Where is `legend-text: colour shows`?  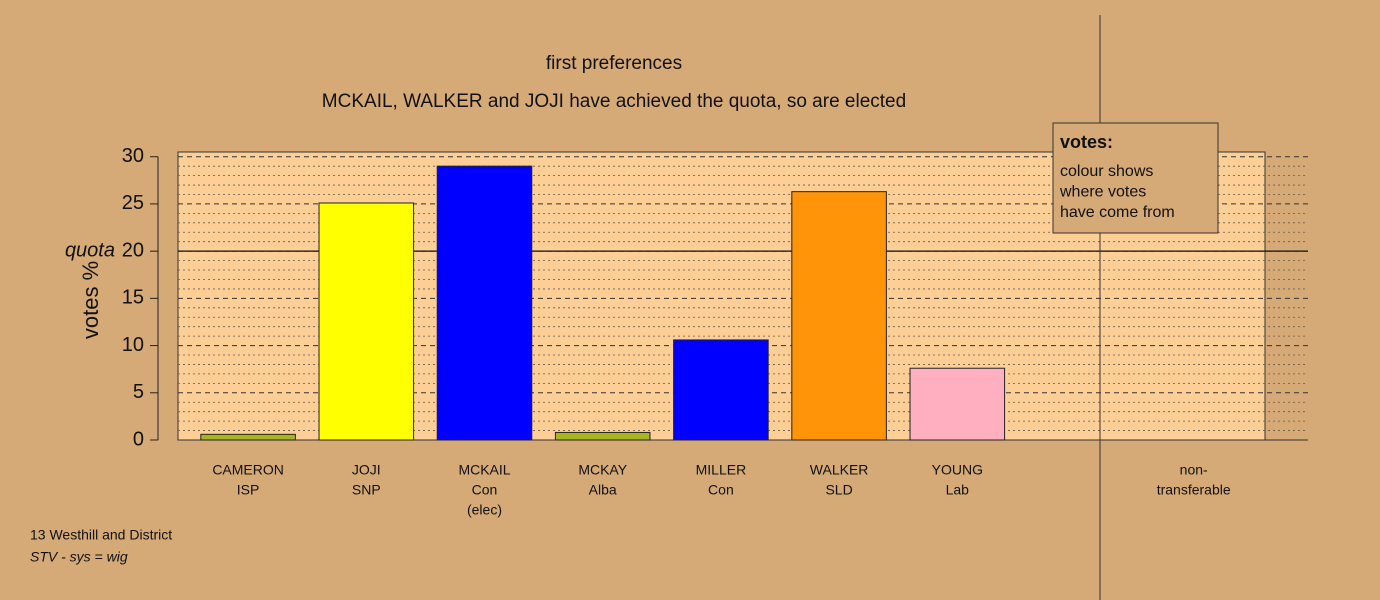
legend-text: colour shows is located at coordinates (1106, 171).